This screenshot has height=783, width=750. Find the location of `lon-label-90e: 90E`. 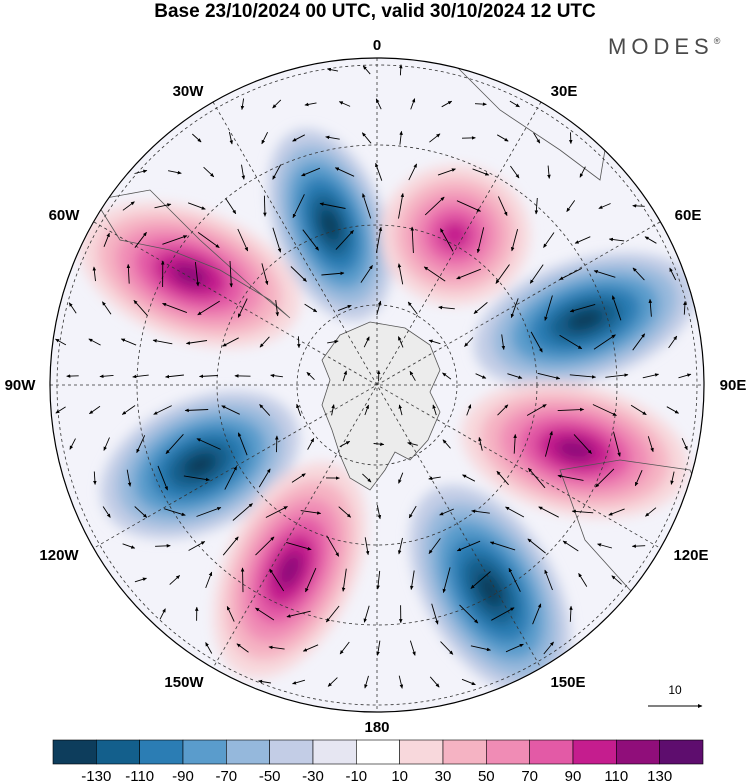

lon-label-90e: 90E is located at coordinates (733, 385).